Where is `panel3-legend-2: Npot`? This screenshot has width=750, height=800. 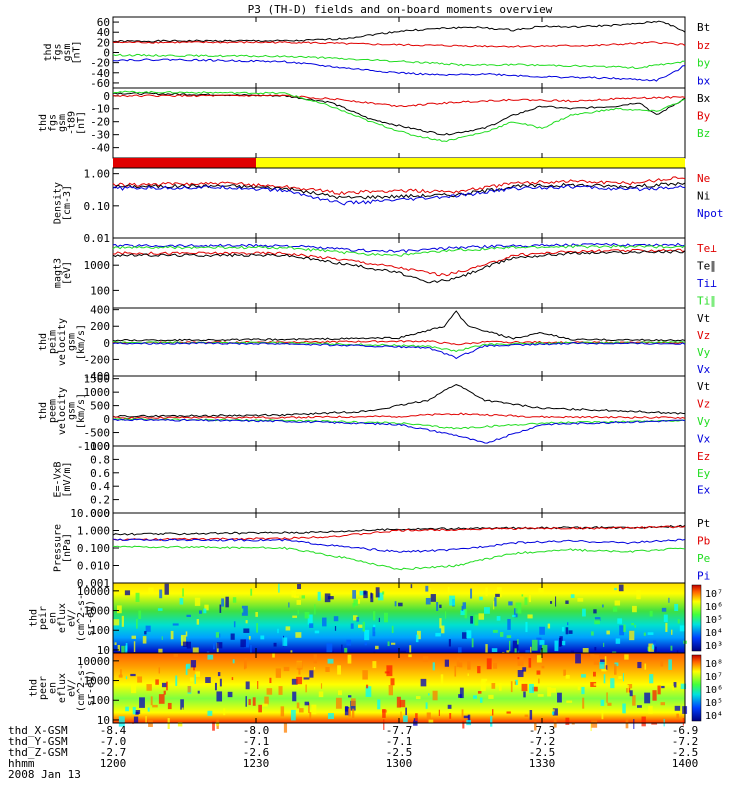 panel3-legend-2: Npot is located at coordinates (710, 213).